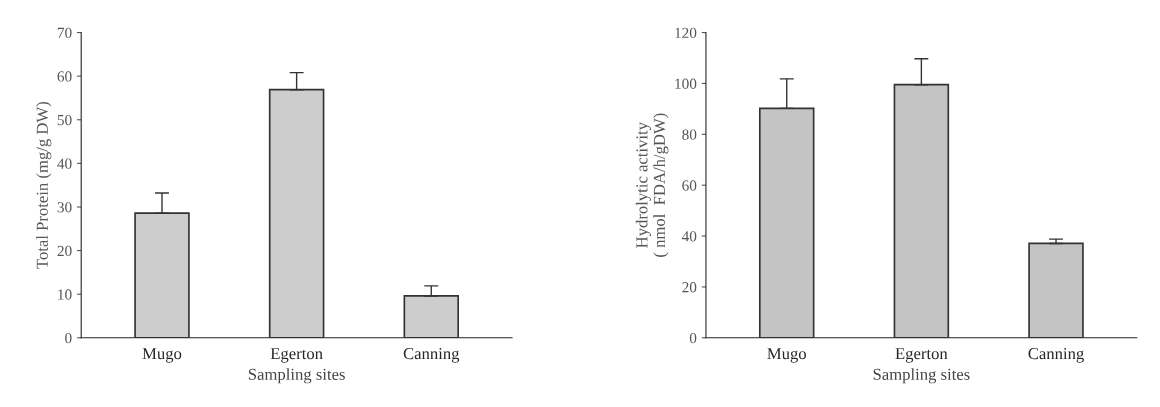  What do you see at coordinates (686, 83) in the screenshot?
I see `y-tick-label: 100` at bounding box center [686, 83].